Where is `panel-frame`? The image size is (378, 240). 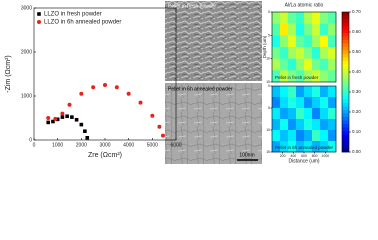 panel-frame is located at coordinates (304, 47).